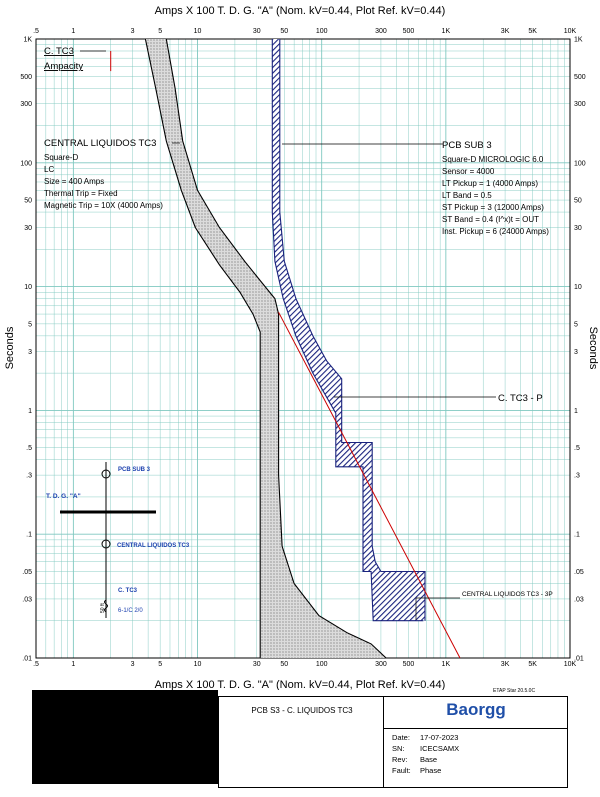 Image resolution: width=600 pixels, height=797 pixels. Describe the element at coordinates (160, 31) in the screenshot. I see `x-tick-label-top: 5` at that location.